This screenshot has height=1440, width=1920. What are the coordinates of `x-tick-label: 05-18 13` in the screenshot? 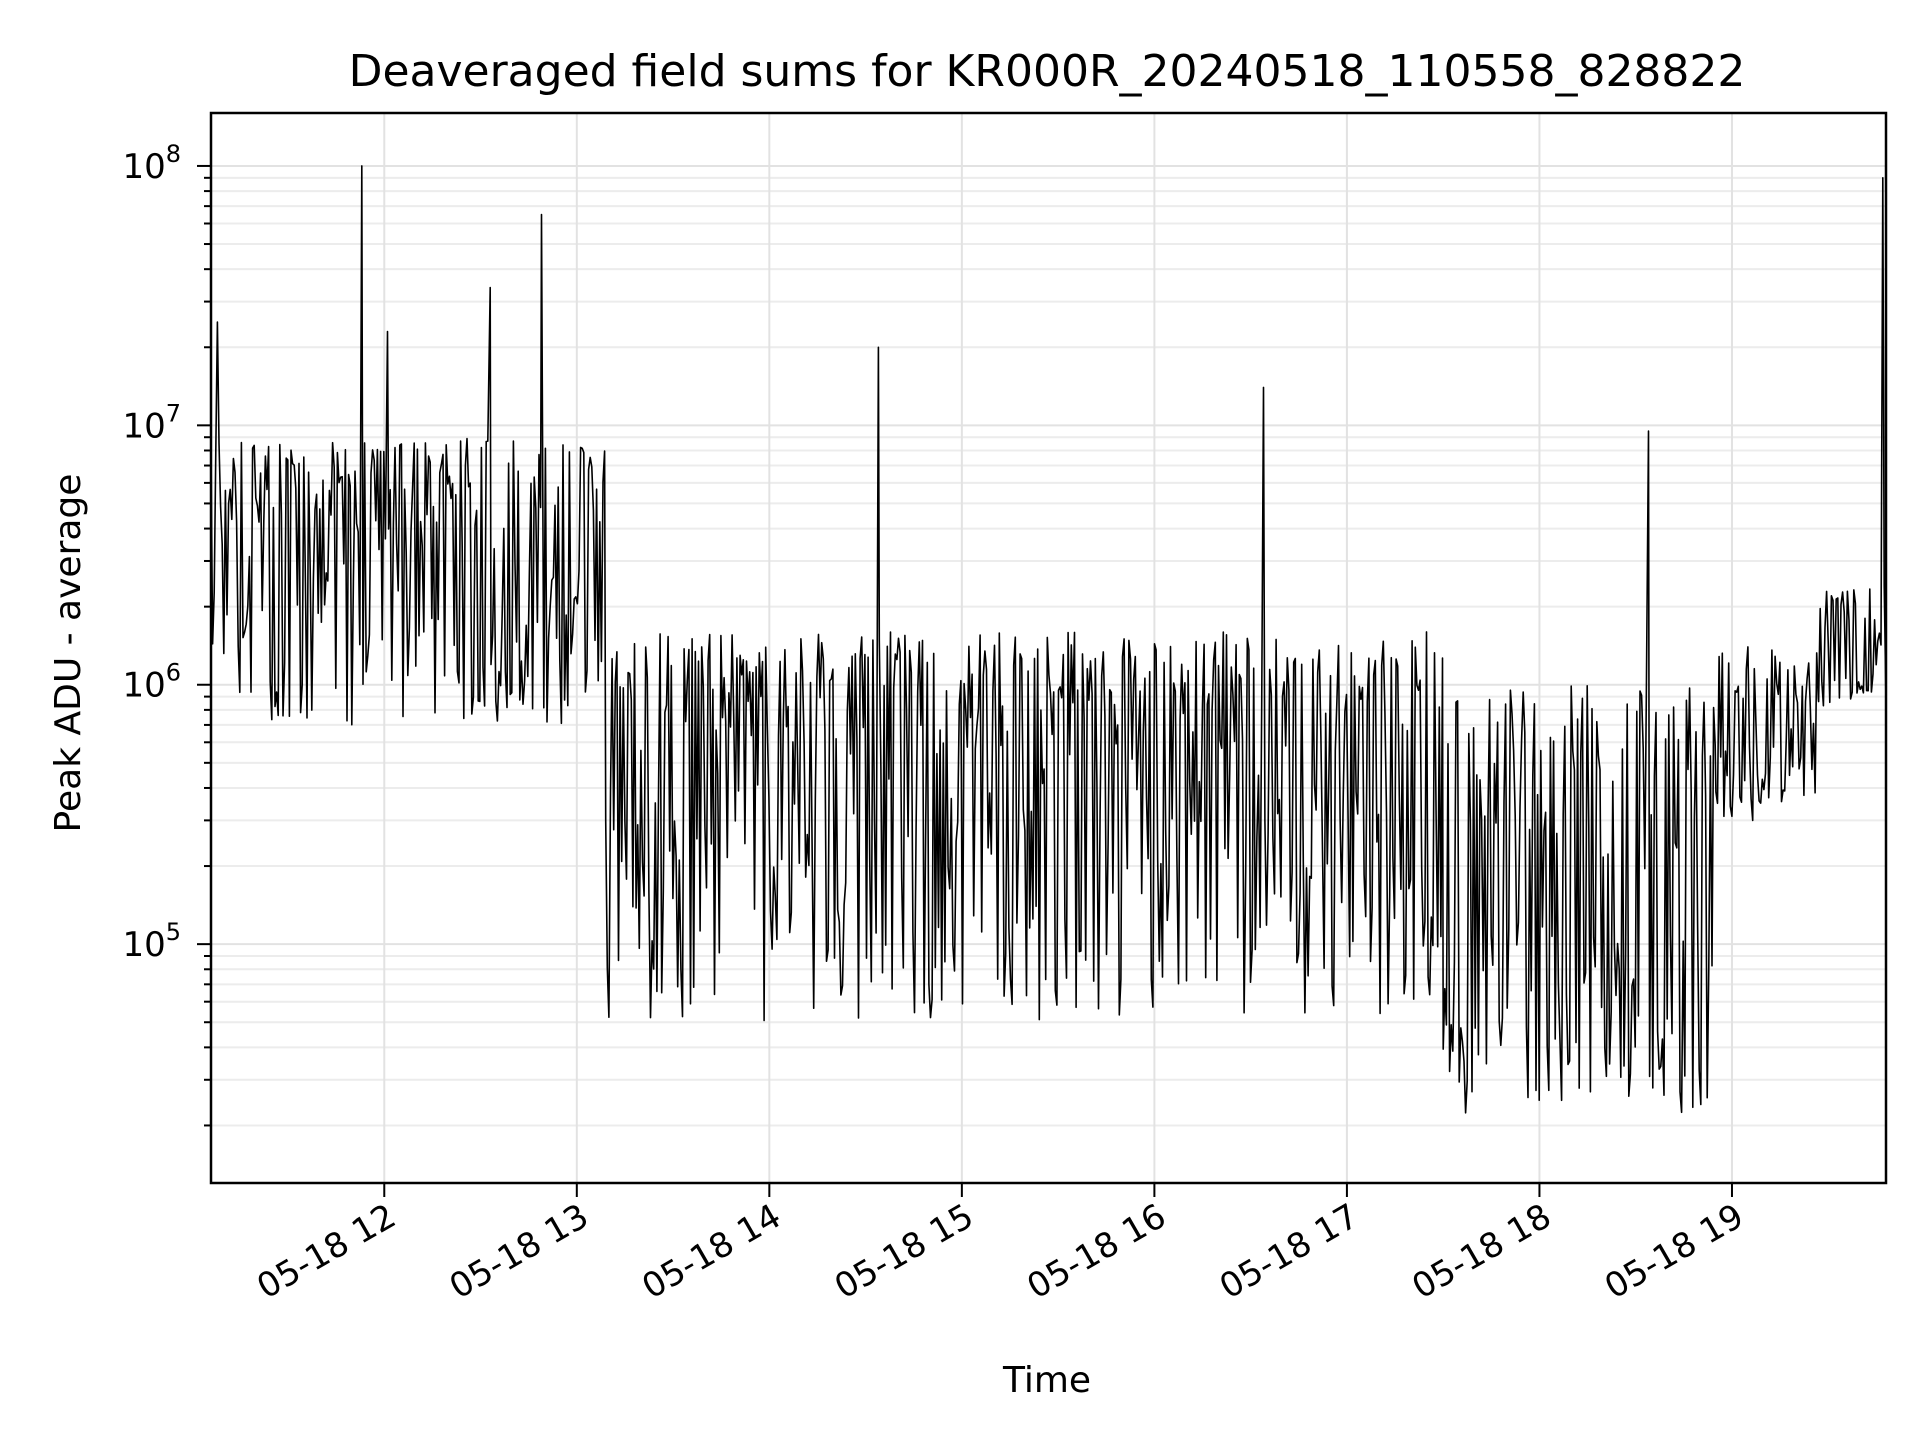 It's located at (519, 1251).